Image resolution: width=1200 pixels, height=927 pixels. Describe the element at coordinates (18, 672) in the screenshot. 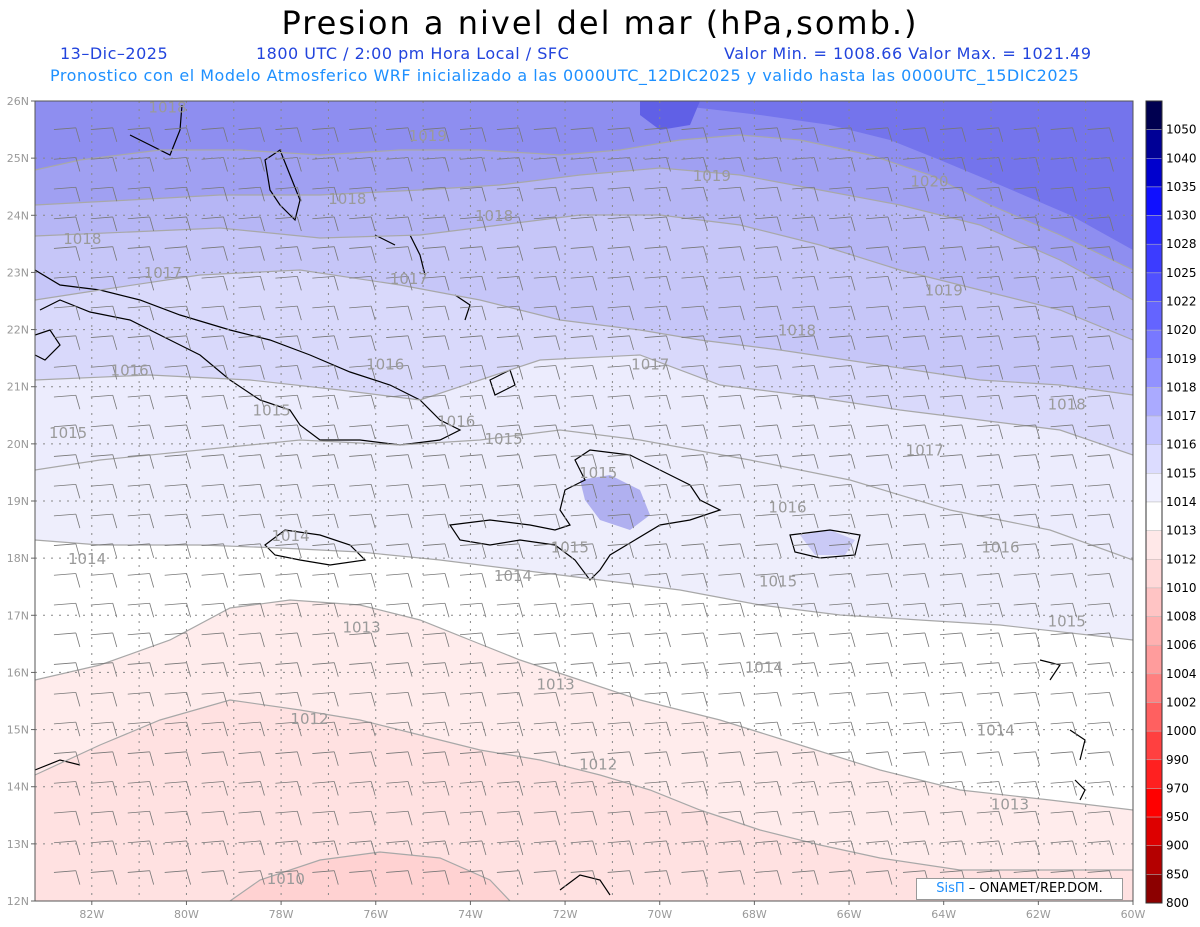

I see `lat-tick-label: 16N` at that location.